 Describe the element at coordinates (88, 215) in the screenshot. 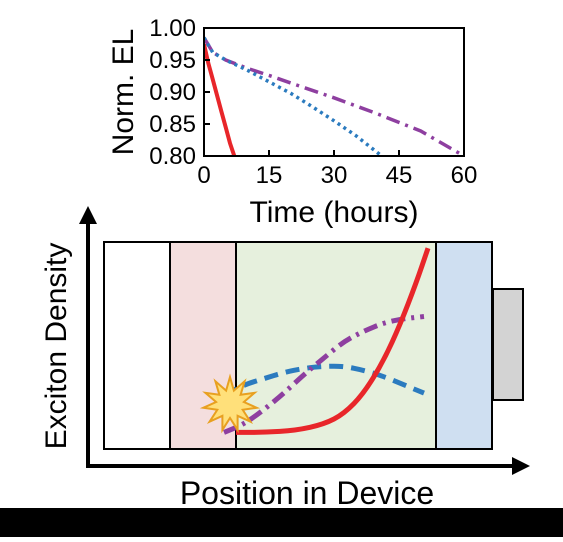

I see `y-axis-arrow-icon` at that location.